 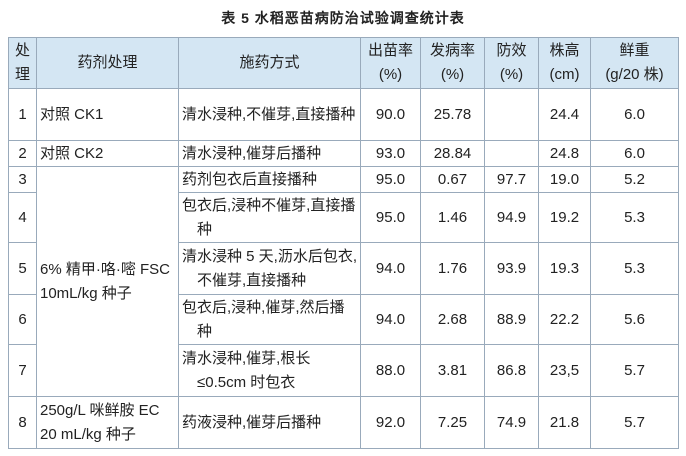 I want to click on method-cell: 药剂包衣后直接播种, so click(x=269, y=179).